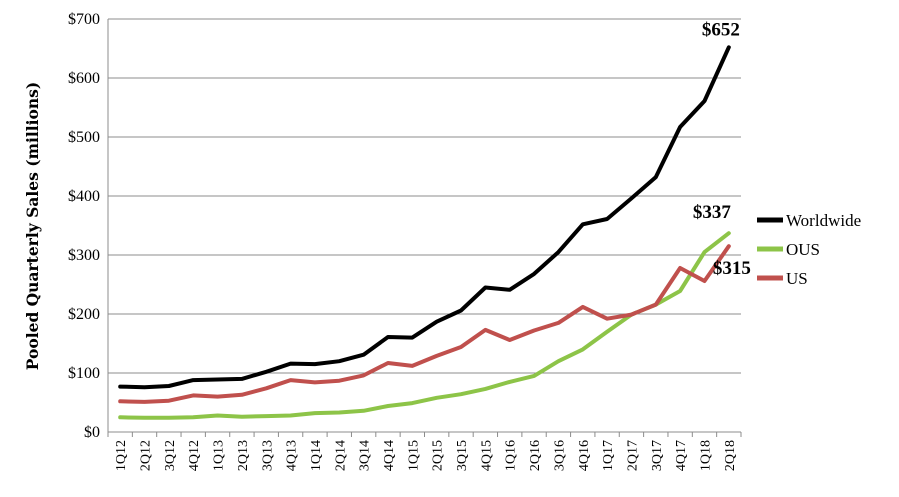 This screenshot has width=899, height=497. I want to click on y-tick-label: $700, so click(84, 19).